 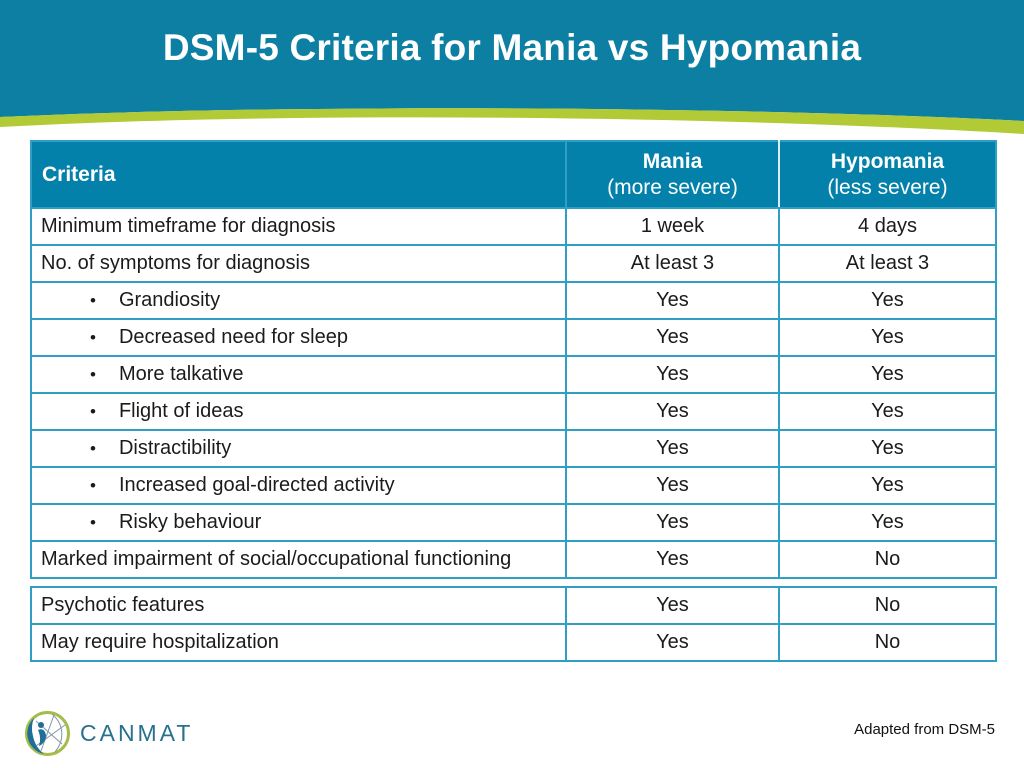 I want to click on mania-value: 1 week, so click(x=672, y=226).